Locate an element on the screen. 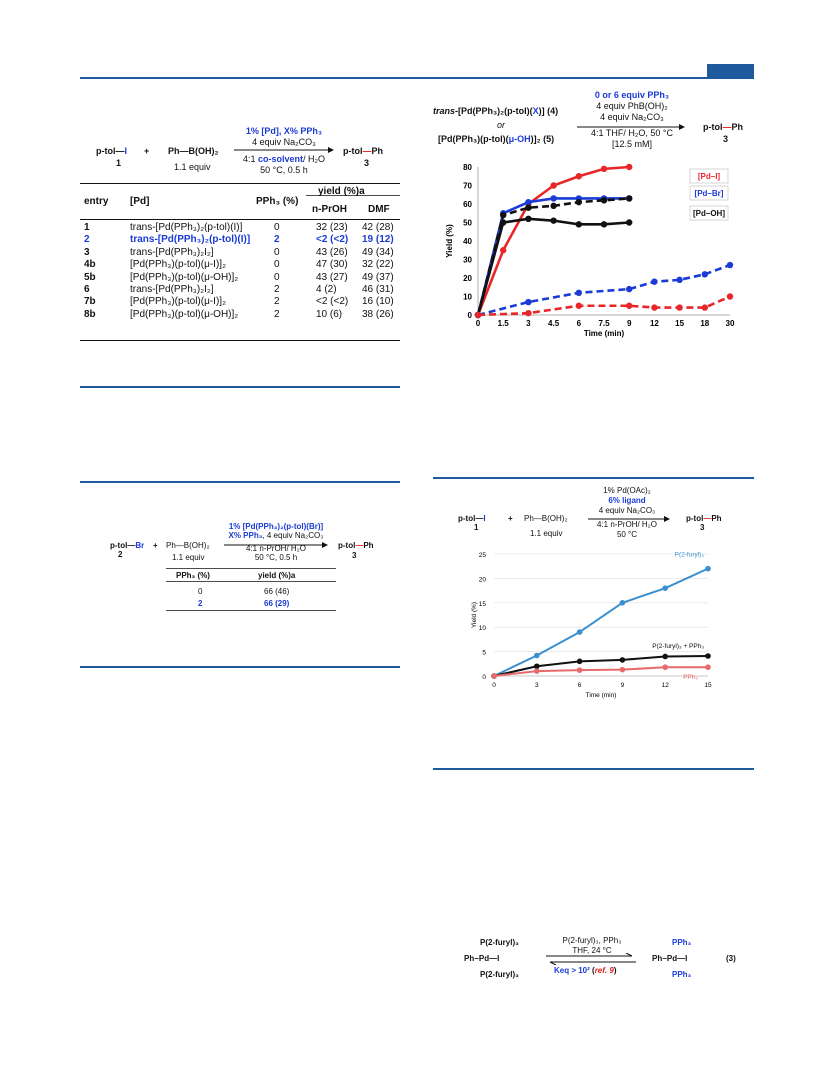 This screenshot has width=833, height=1091. dmf-yield-cell: 49 (34) is located at coordinates (378, 252).